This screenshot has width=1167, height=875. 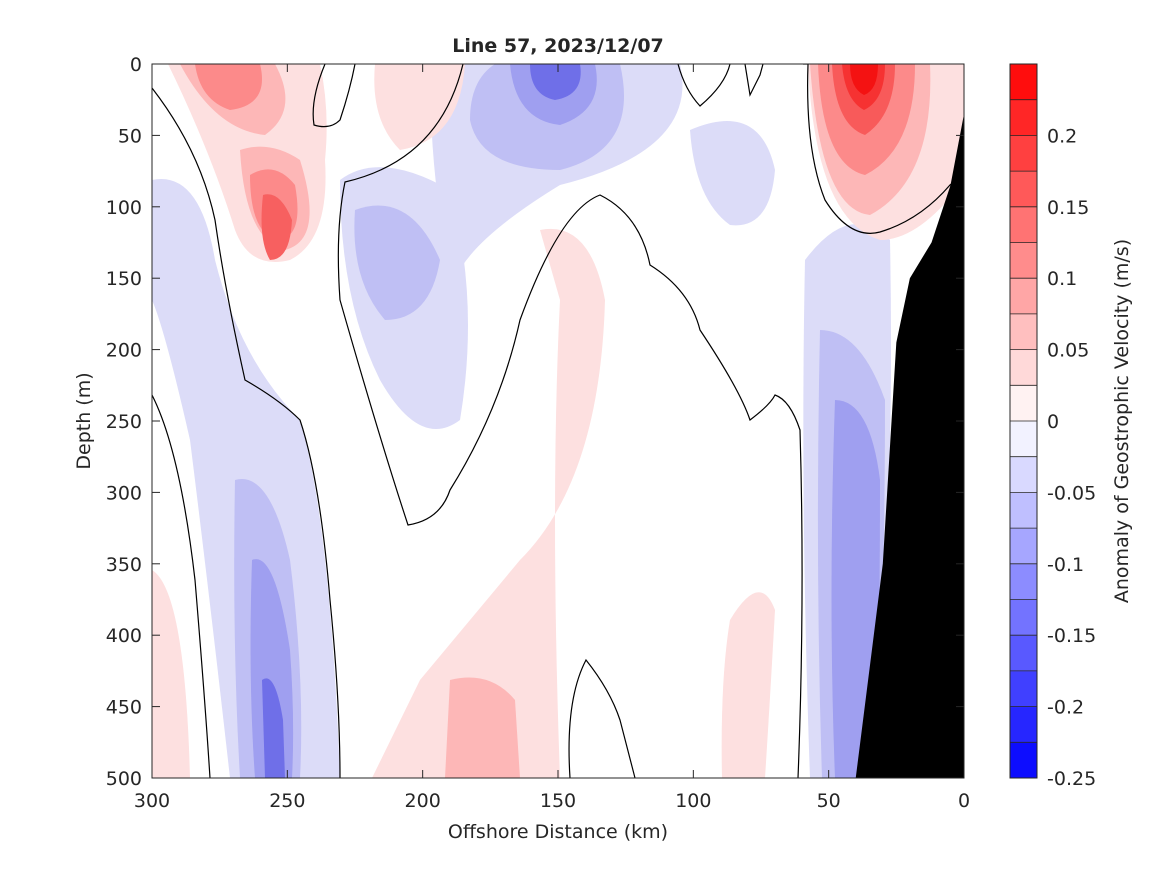 What do you see at coordinates (124, 565) in the screenshot?
I see `y-tick-label: 350` at bounding box center [124, 565].